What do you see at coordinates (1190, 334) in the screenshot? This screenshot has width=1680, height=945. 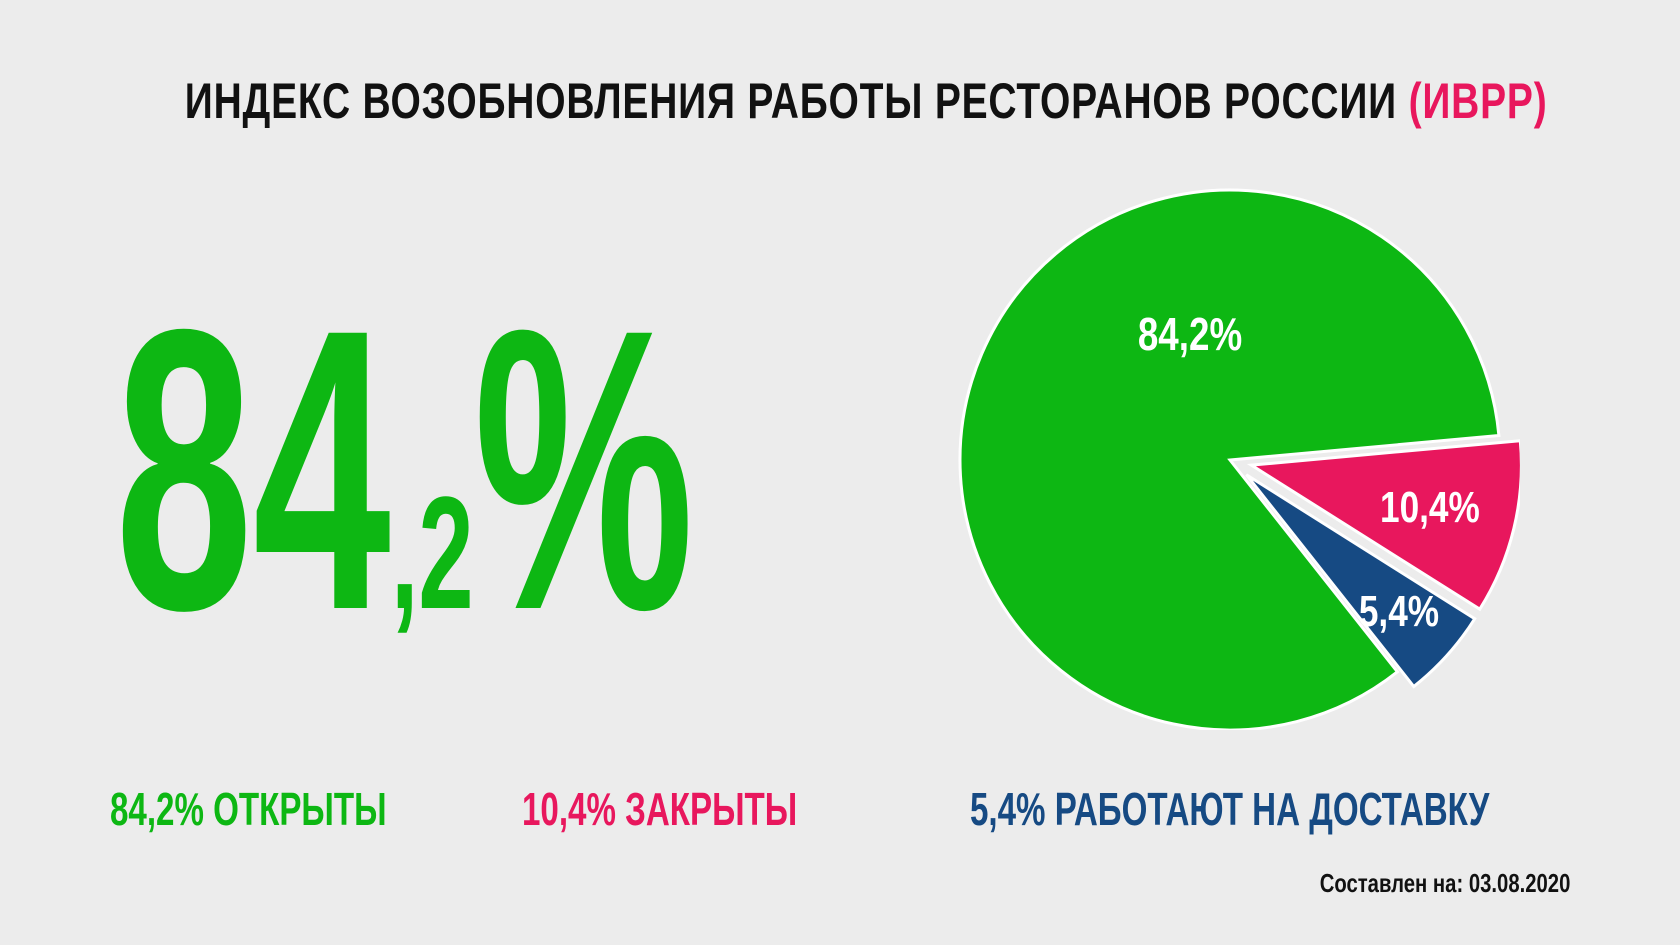 I see `pie-label-open: 84,2%` at bounding box center [1190, 334].